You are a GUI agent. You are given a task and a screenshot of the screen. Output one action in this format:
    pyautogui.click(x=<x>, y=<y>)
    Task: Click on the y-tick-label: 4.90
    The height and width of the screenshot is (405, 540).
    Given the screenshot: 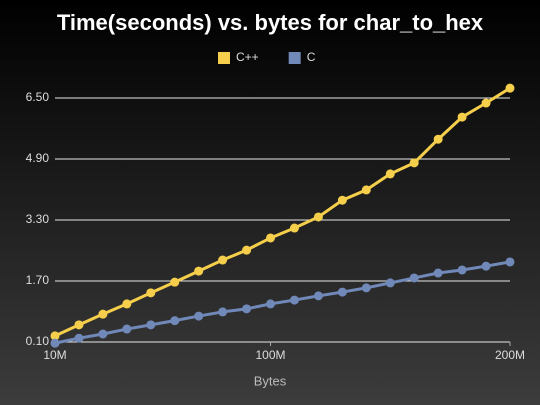 What is the action you would take?
    pyautogui.click(x=38, y=158)
    